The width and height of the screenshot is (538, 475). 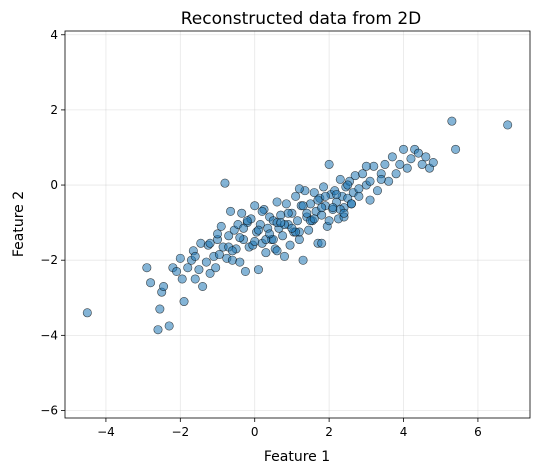 What do you see at coordinates (49, 335) in the screenshot?
I see `y-tick-label: −4` at bounding box center [49, 335].